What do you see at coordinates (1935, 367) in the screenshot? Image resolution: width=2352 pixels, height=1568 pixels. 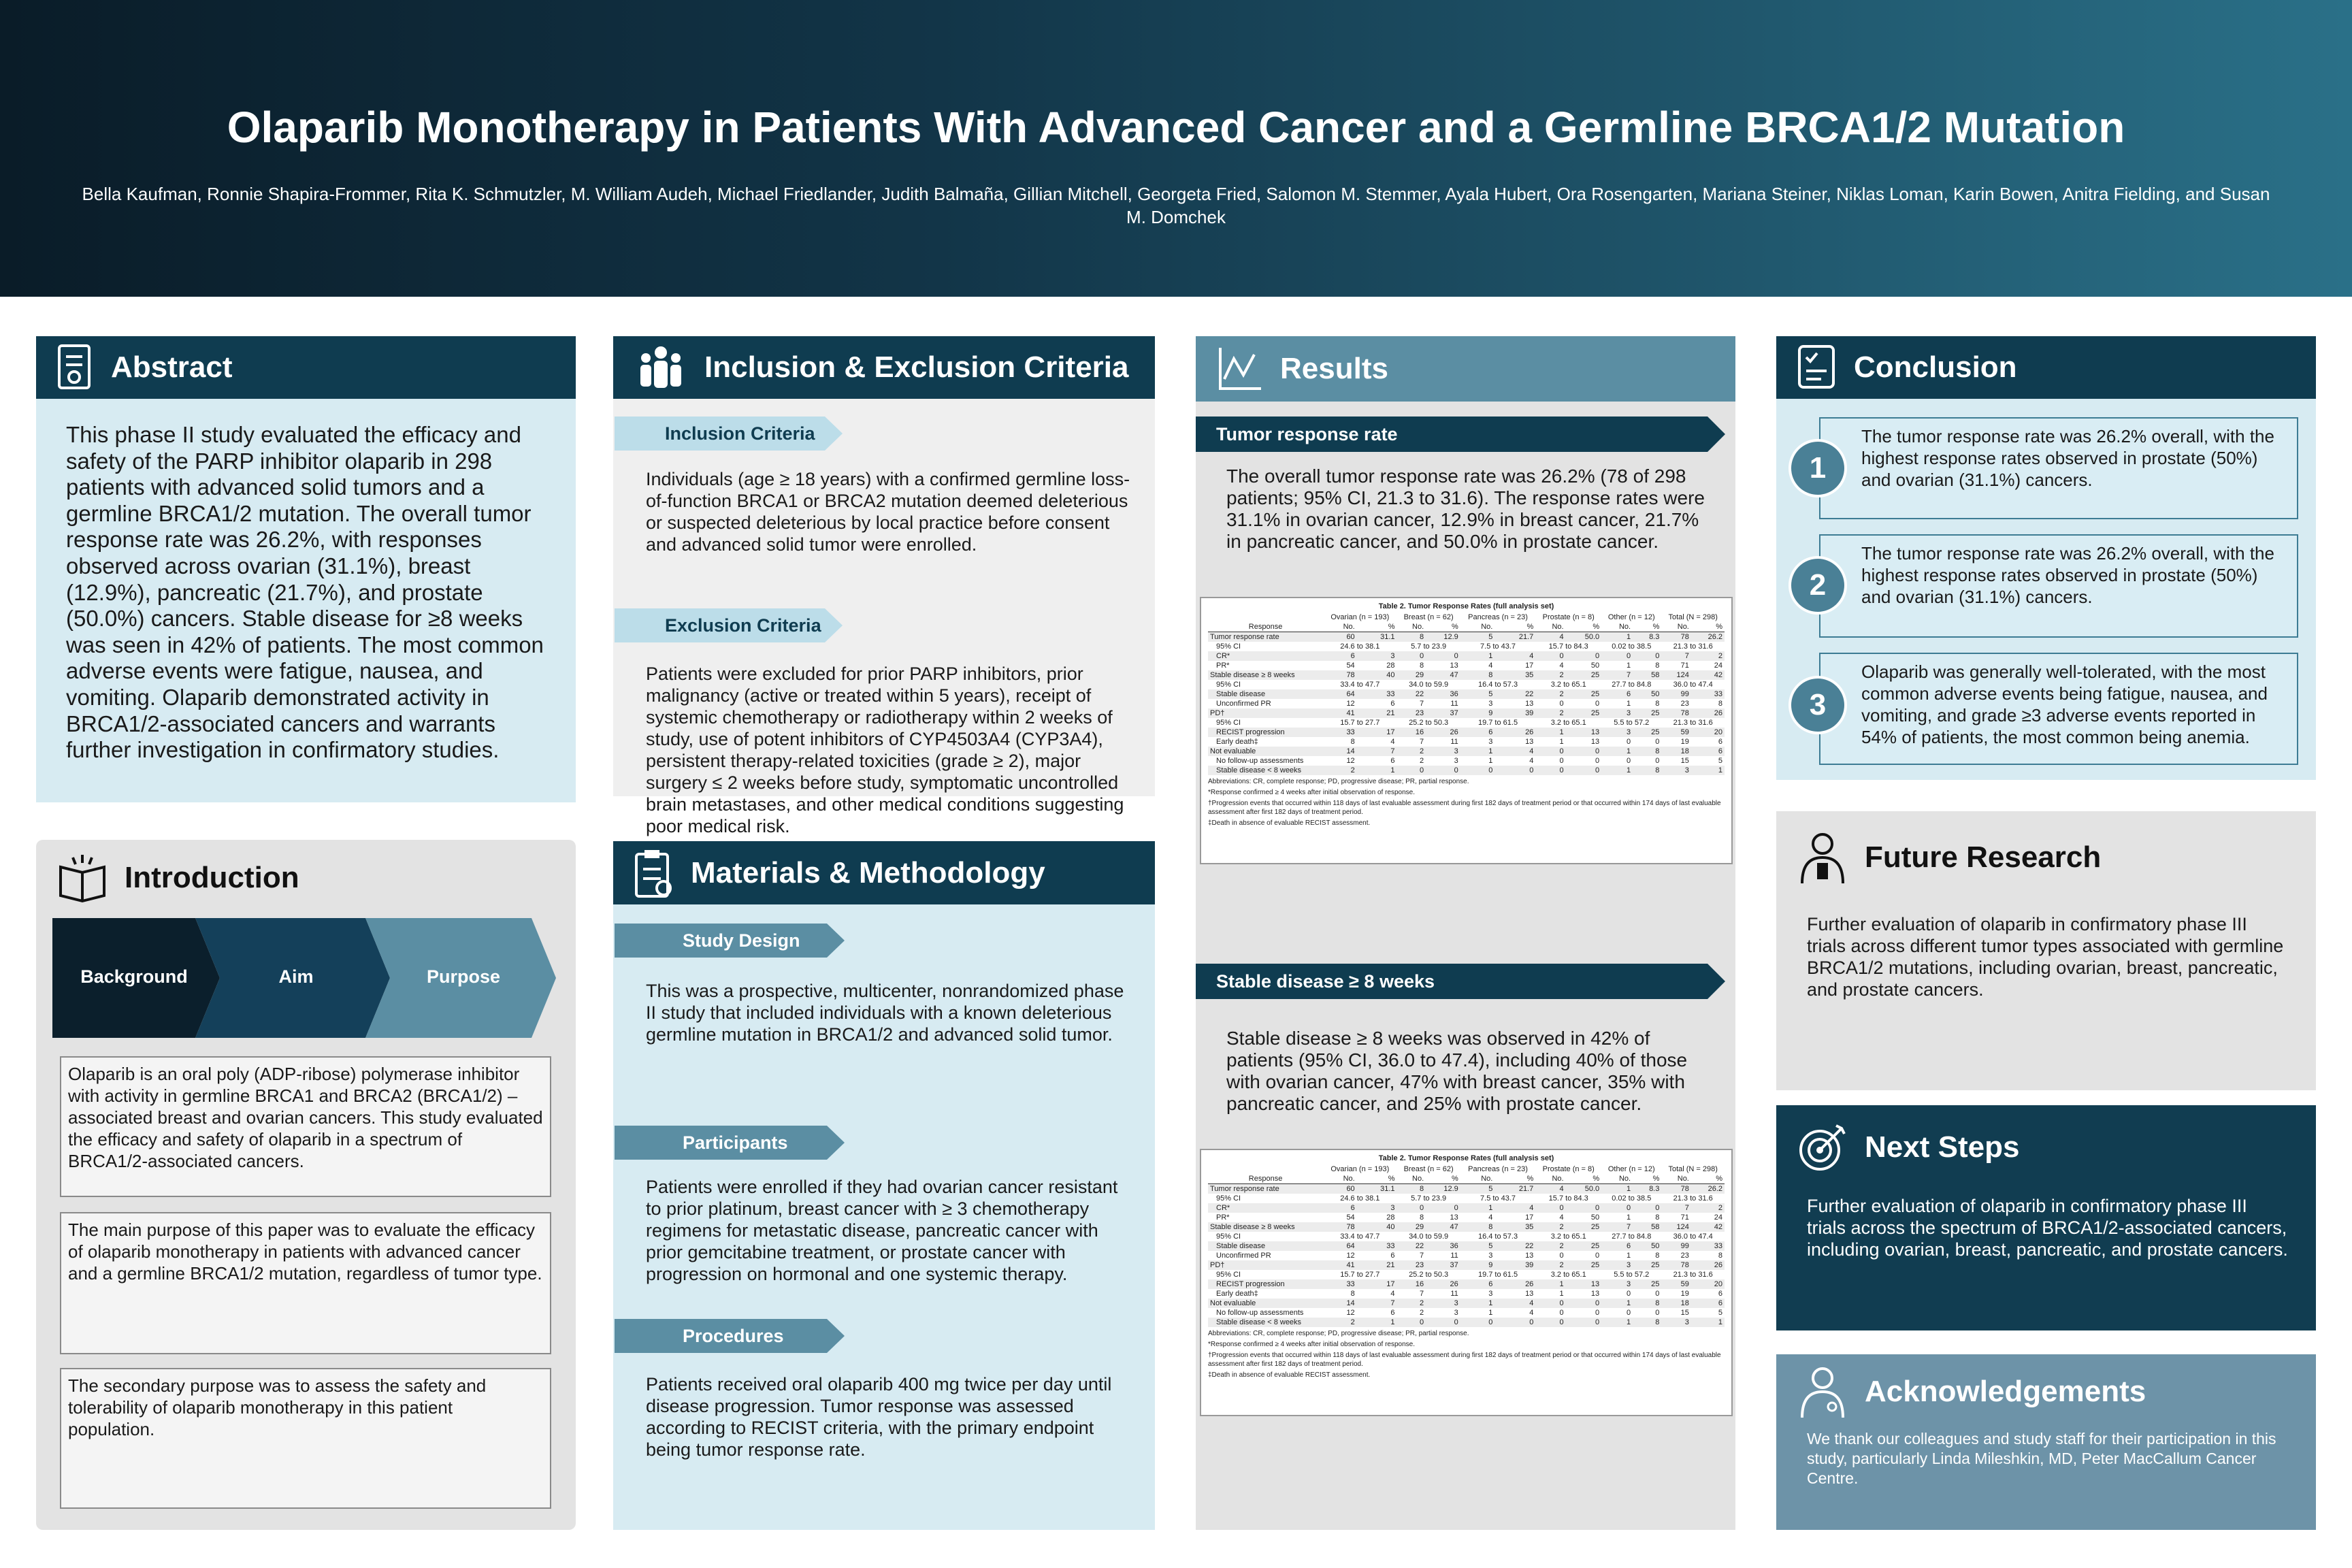 I see `section-heading: Conclusion` at bounding box center [1935, 367].